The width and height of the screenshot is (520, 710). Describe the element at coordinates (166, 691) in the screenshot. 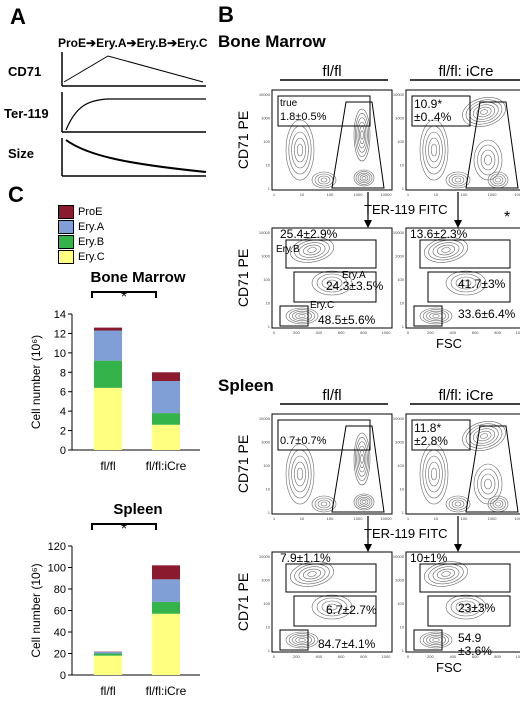

I see `x-tick-label: fl/fl:iCre` at that location.